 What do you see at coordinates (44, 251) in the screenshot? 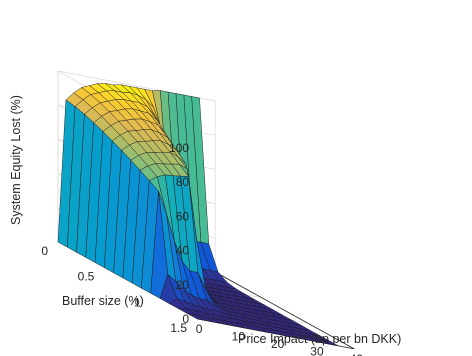
I see `y-tick-label: 0` at bounding box center [44, 251].